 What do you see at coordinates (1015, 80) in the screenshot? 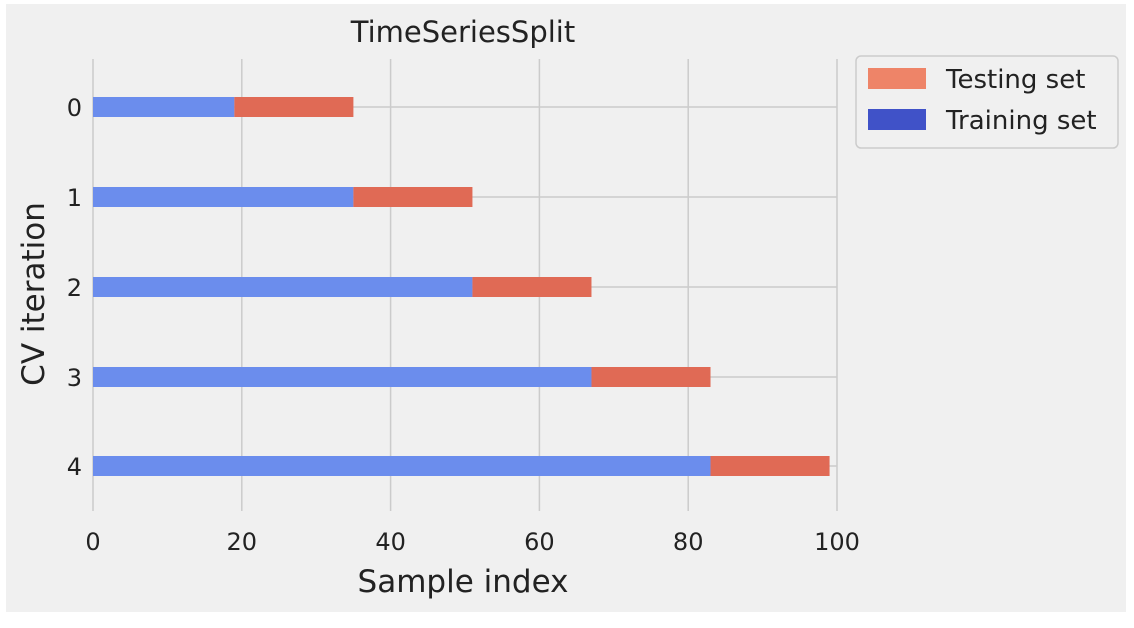
I see `legend-label: Testing set` at bounding box center [1015, 80].